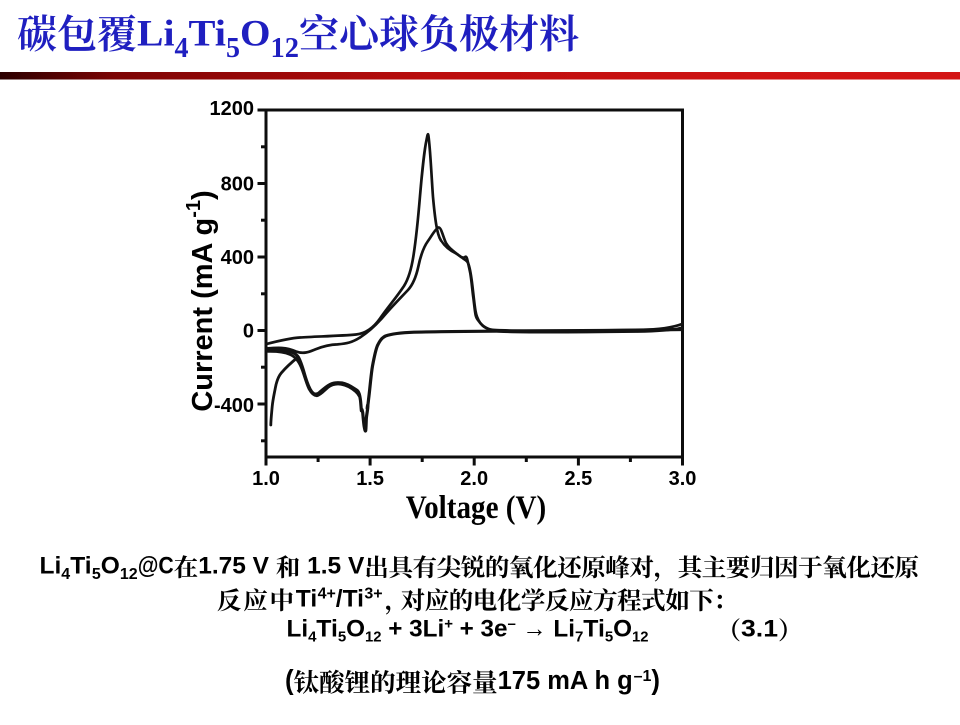 This screenshot has width=960, height=725. I want to click on svg-text: 3+, so click(373, 594).